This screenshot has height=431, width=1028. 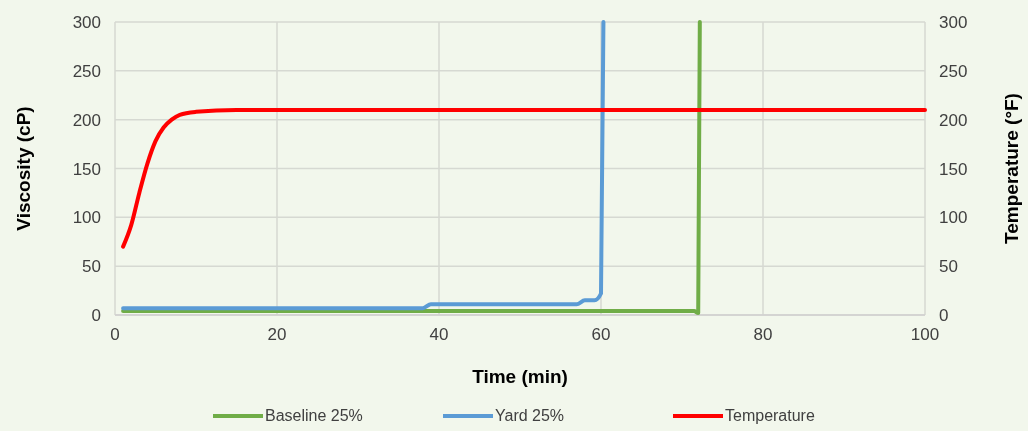 What do you see at coordinates (948, 267) in the screenshot?
I see `y2-tick-label: 50` at bounding box center [948, 267].